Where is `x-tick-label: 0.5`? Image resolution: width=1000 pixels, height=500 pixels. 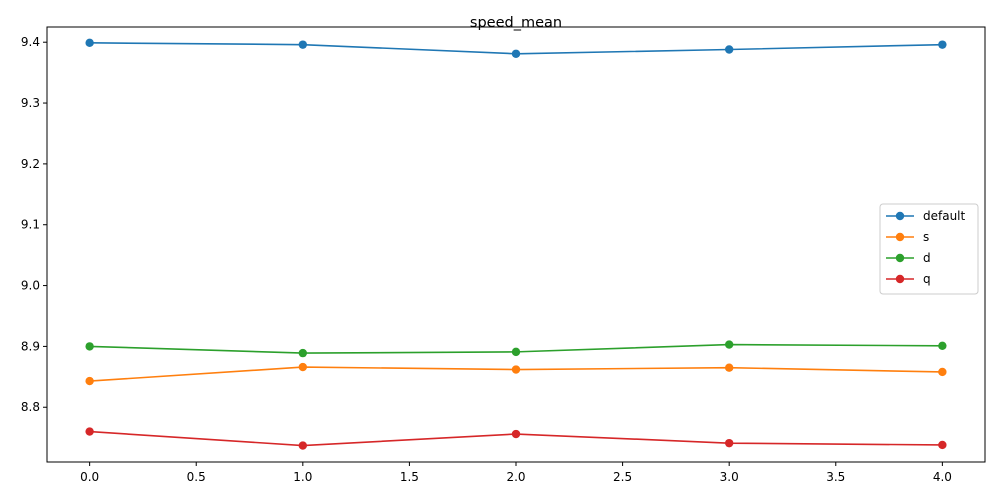
x-tick-label: 0.5 is located at coordinates (196, 477).